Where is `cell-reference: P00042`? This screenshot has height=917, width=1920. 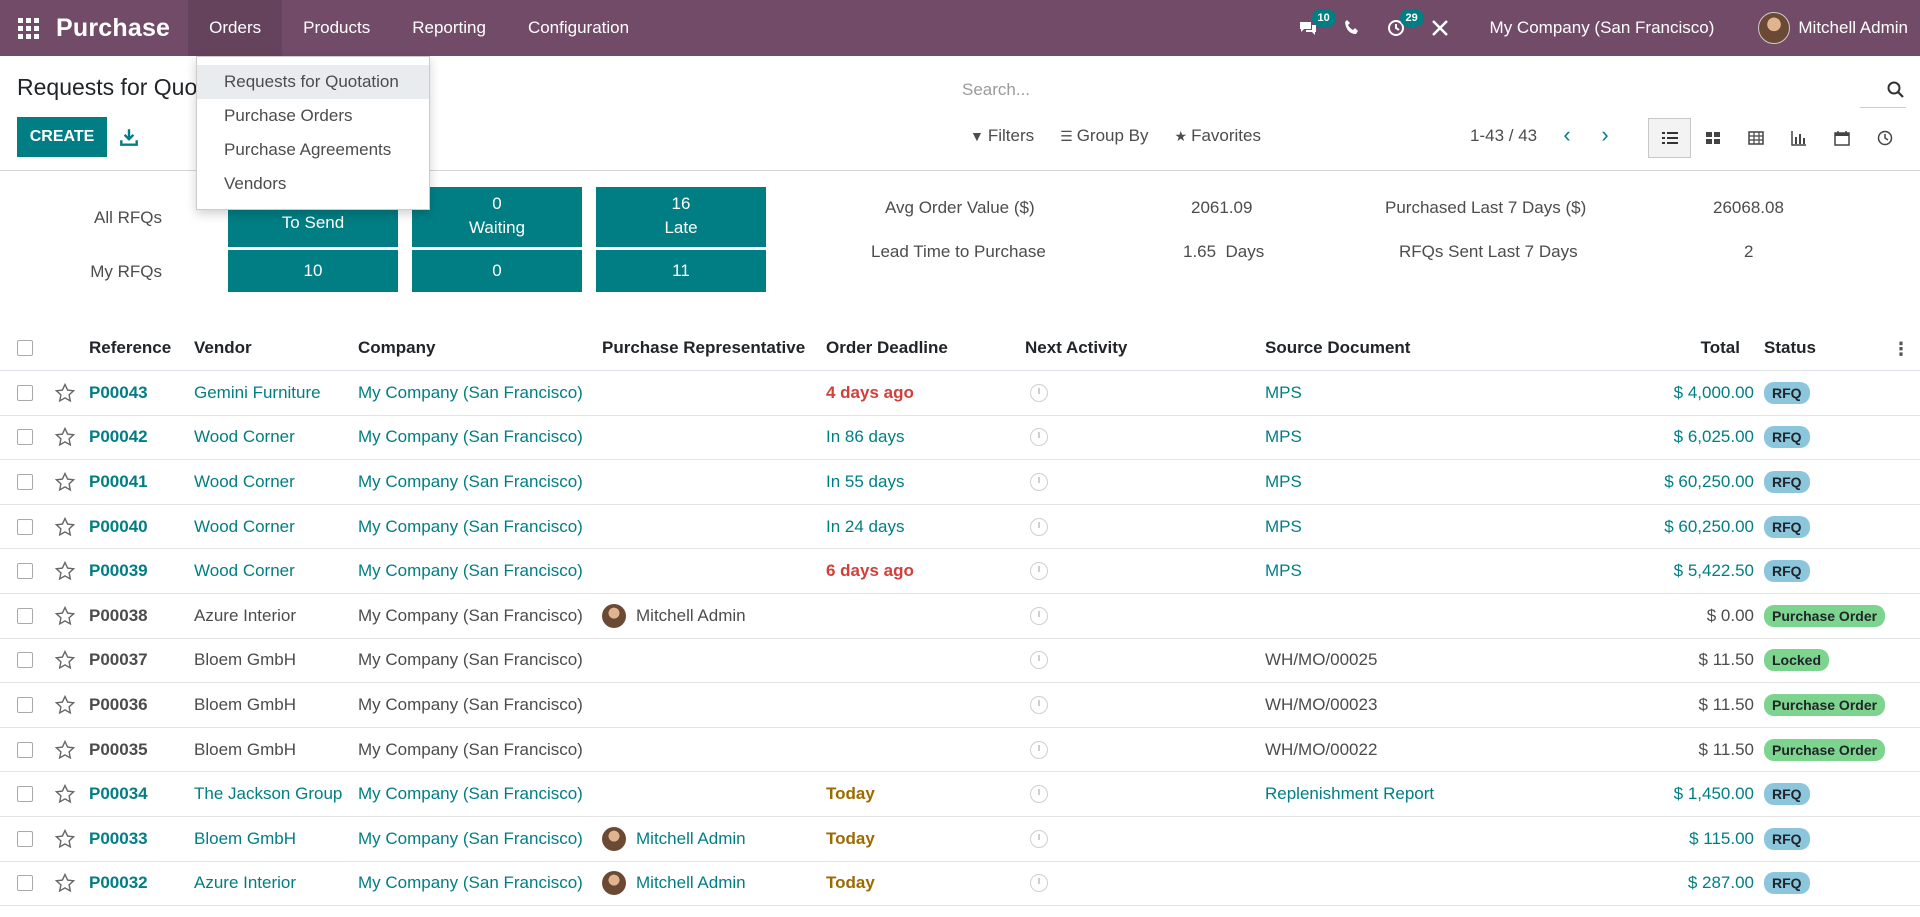
cell-reference: P00042 is located at coordinates (118, 437).